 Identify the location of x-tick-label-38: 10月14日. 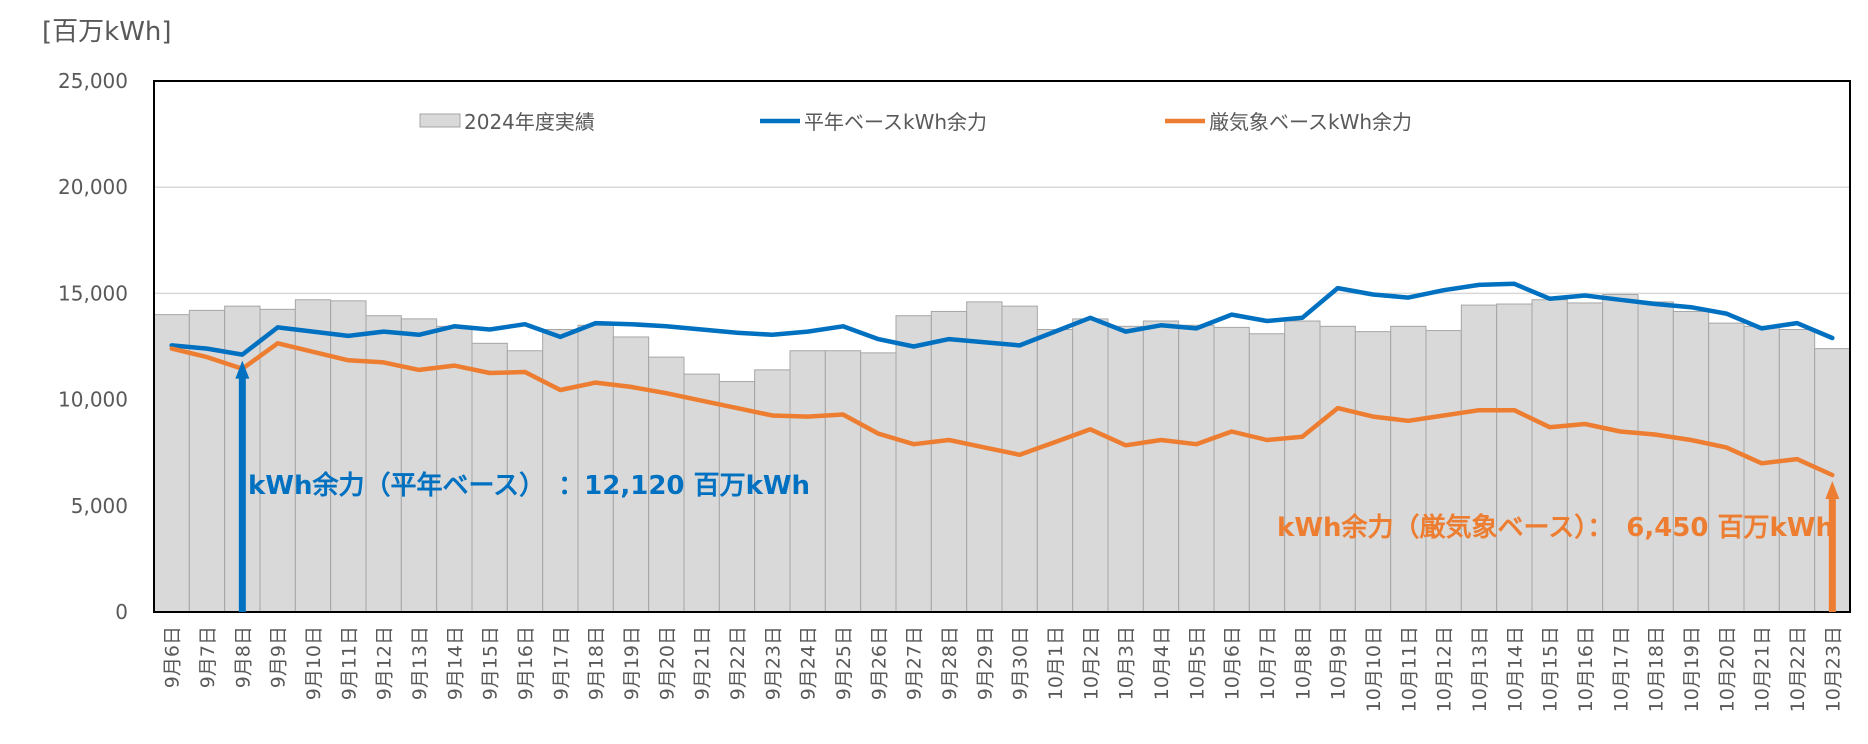
(1515, 669).